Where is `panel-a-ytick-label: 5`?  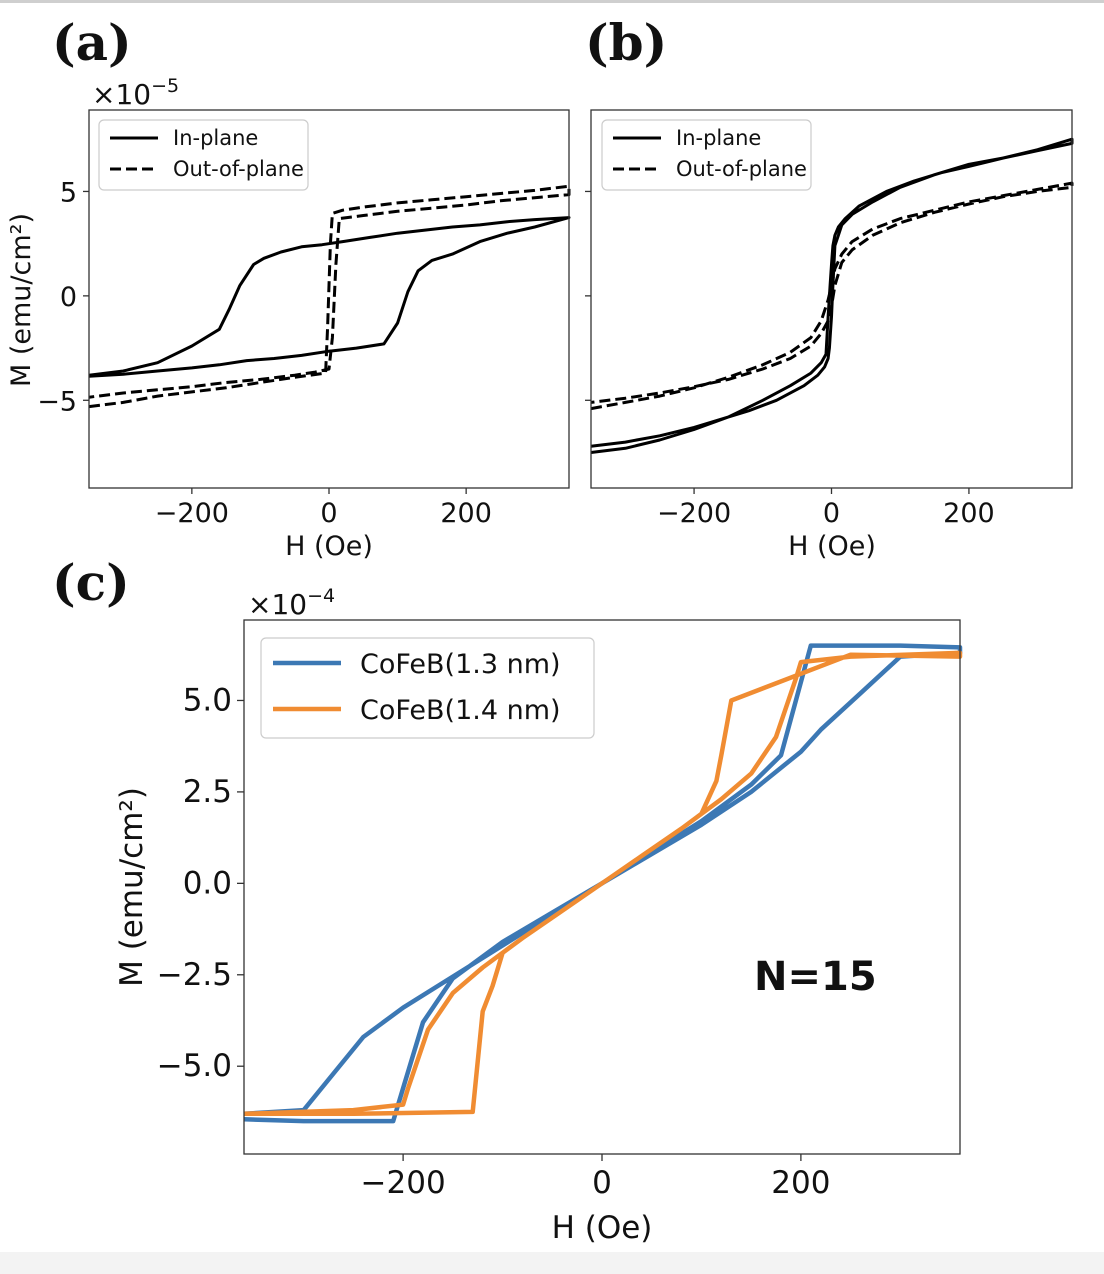 panel-a-ytick-label: 5 is located at coordinates (68, 192).